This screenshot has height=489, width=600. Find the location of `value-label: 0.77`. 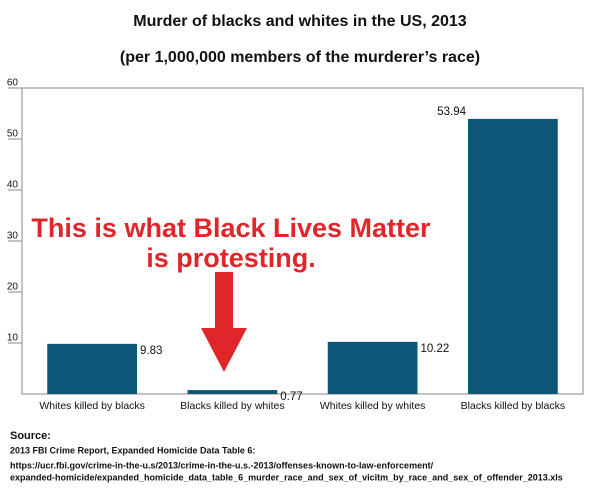

value-label: 0.77 is located at coordinates (291, 397).